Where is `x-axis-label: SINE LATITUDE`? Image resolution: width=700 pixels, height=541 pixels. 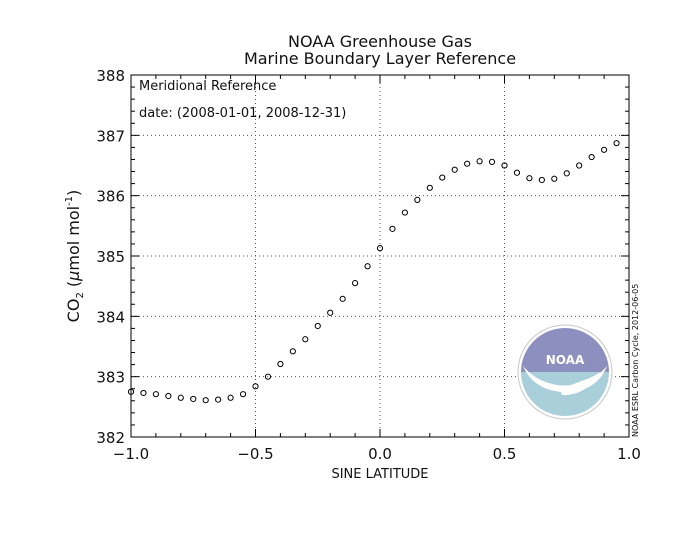 x-axis-label: SINE LATITUDE is located at coordinates (379, 474).